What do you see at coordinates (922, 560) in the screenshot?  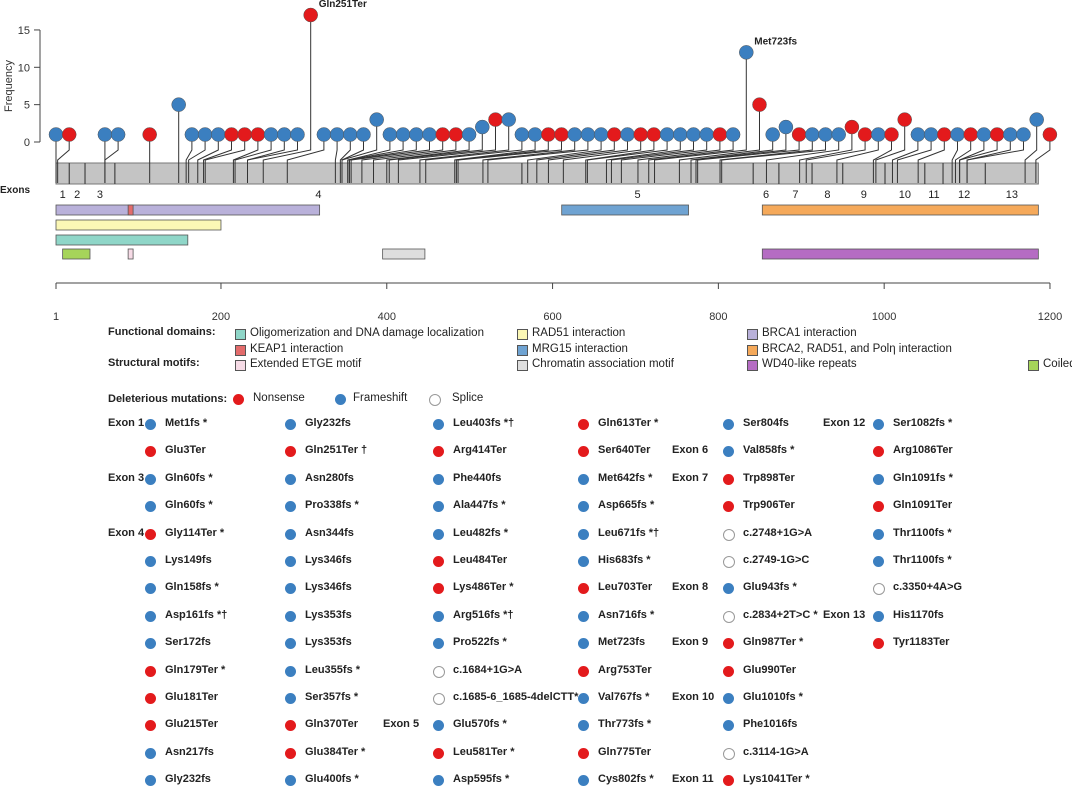 I see `mutation-name: Thr1100fs *` at bounding box center [922, 560].